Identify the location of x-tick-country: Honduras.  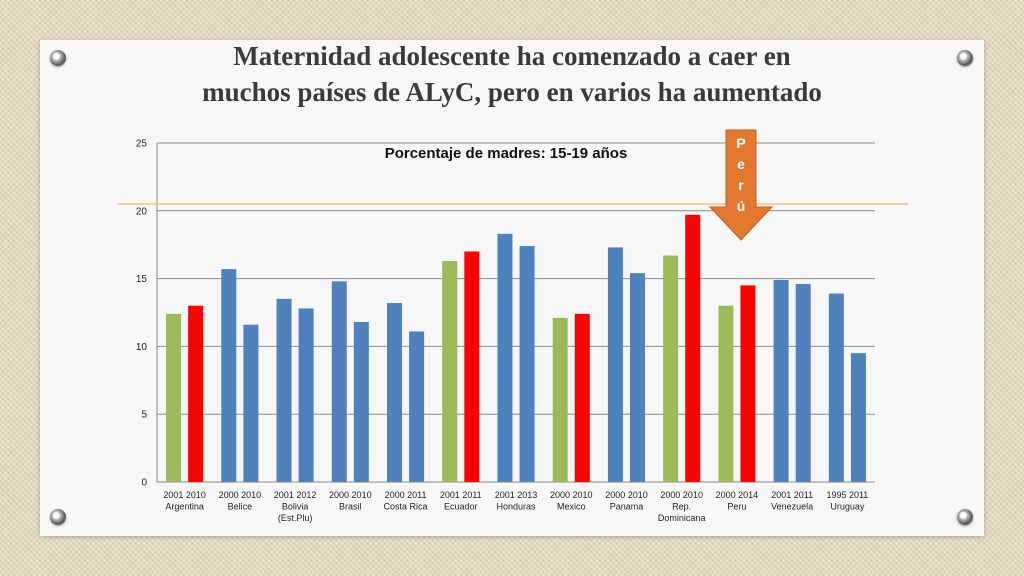
(516, 507).